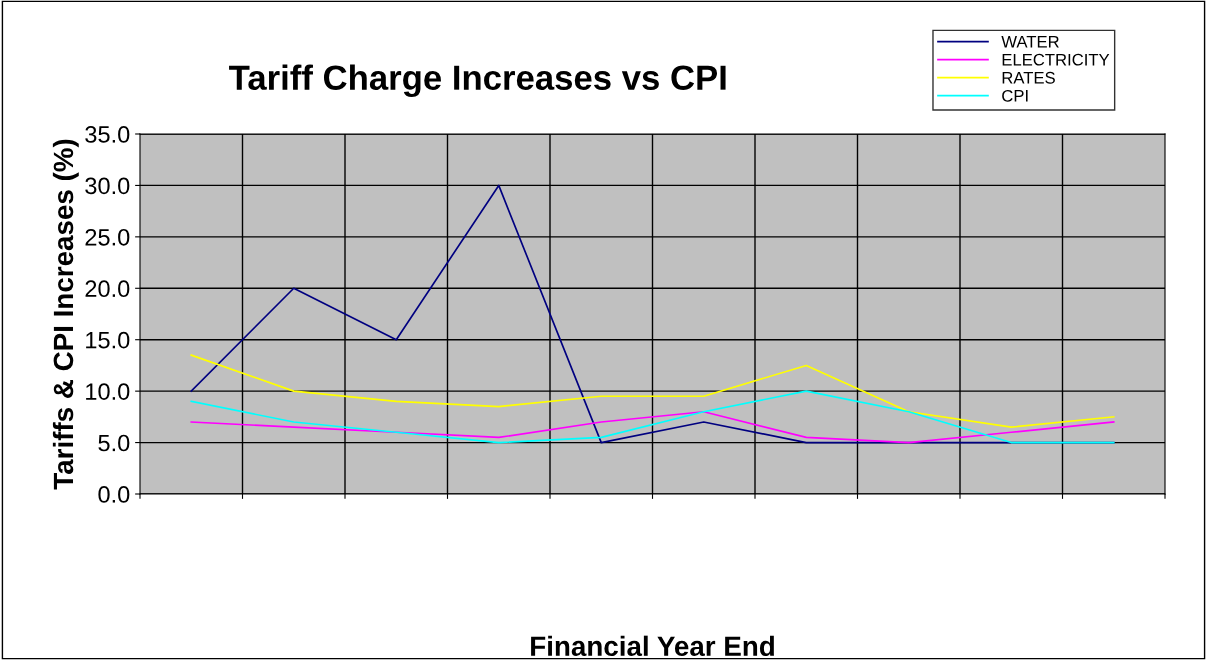 This screenshot has width=1207, height=660. What do you see at coordinates (108, 391) in the screenshot?
I see `y-tick-label: 10.0` at bounding box center [108, 391].